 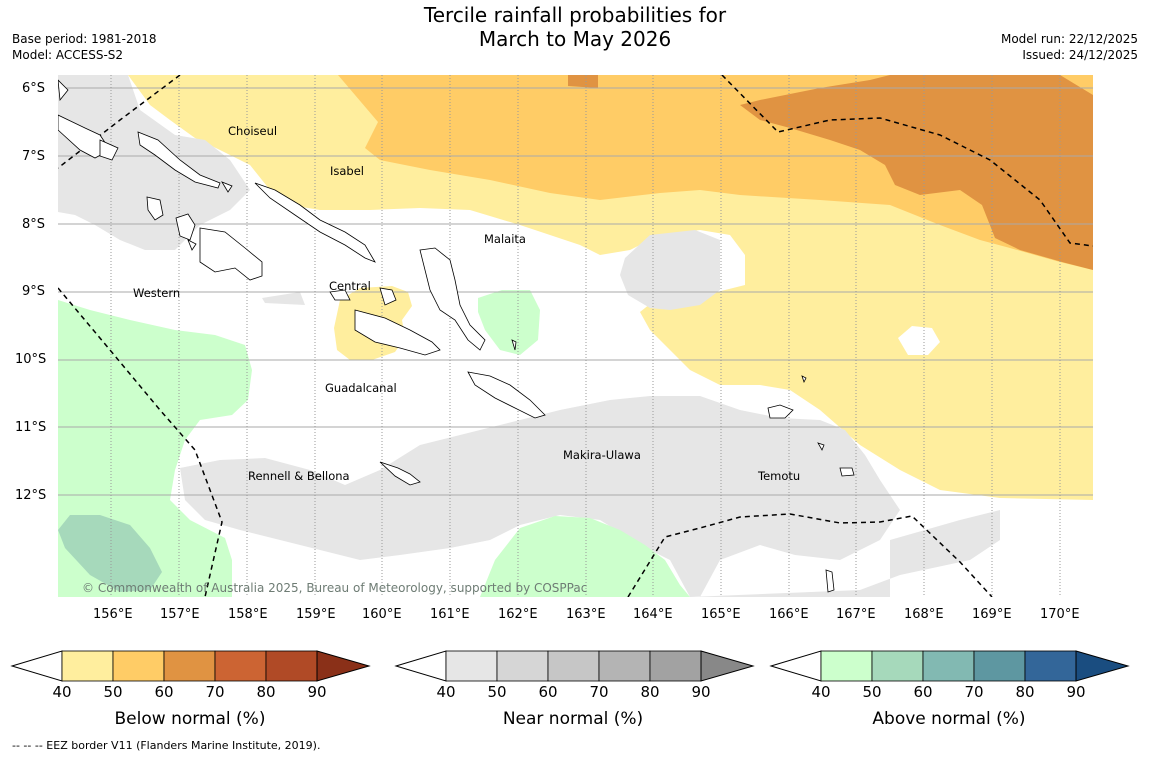 I want to click on lon-label: 166°E, so click(x=789, y=614).